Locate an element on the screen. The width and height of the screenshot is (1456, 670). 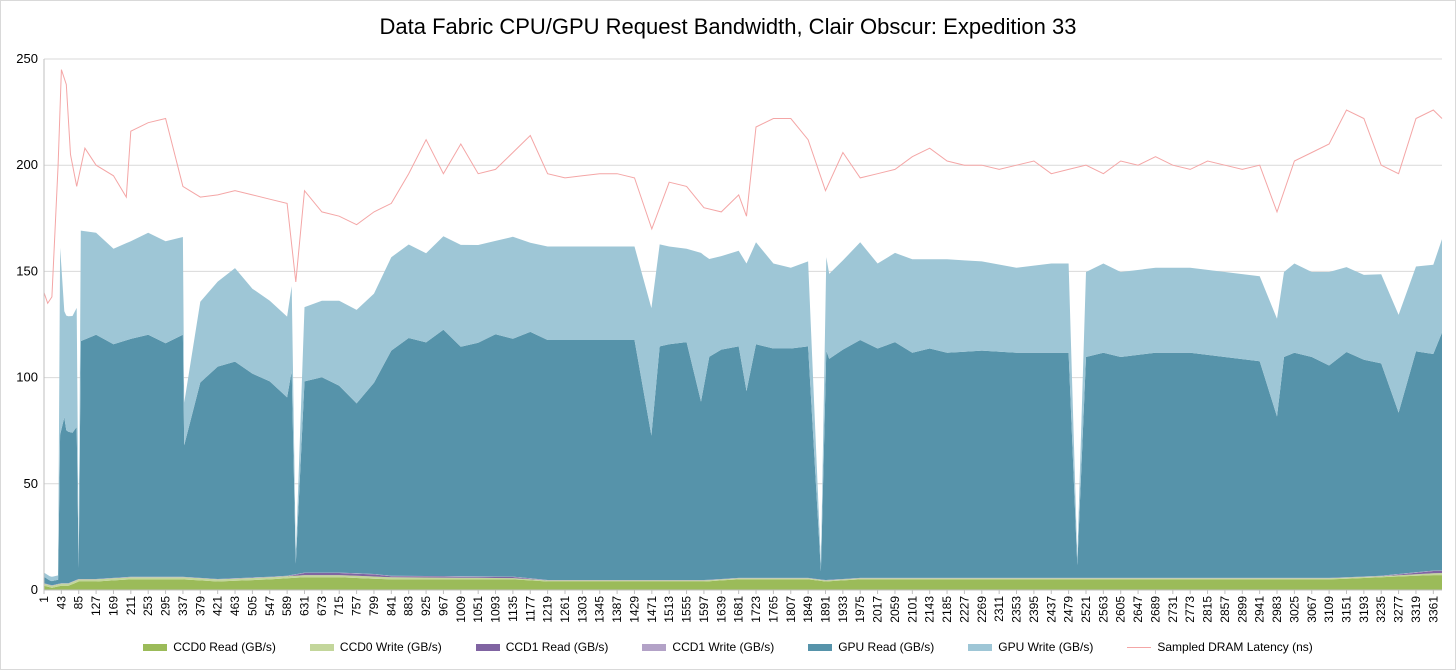
legend-label: GPU Read (GB/s) is located at coordinates (886, 647).